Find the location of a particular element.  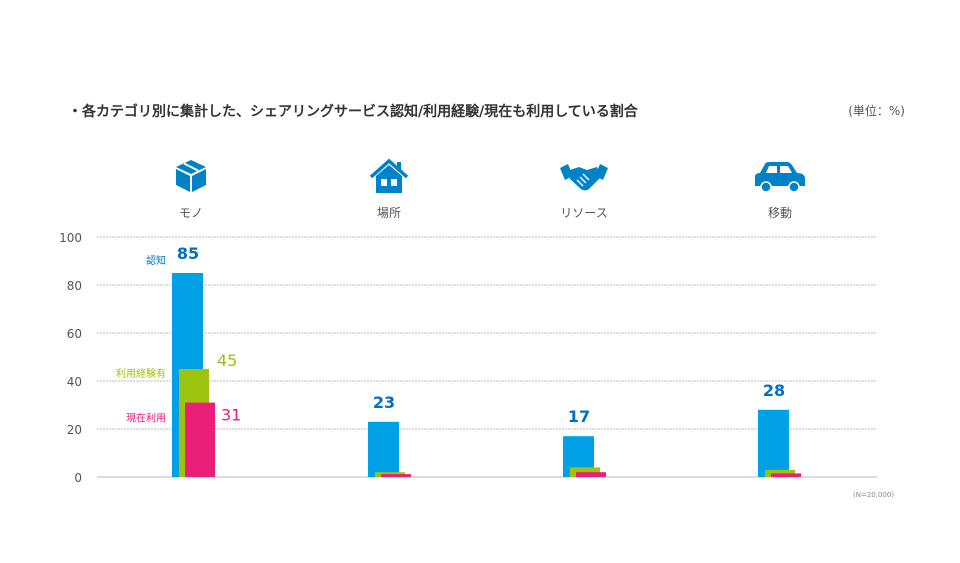

legend-awareness: 認知 is located at coordinates (156, 260).